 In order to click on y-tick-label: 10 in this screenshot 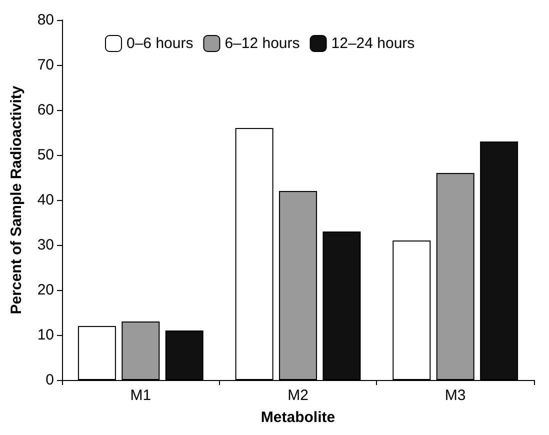, I will do `click(45, 335)`.